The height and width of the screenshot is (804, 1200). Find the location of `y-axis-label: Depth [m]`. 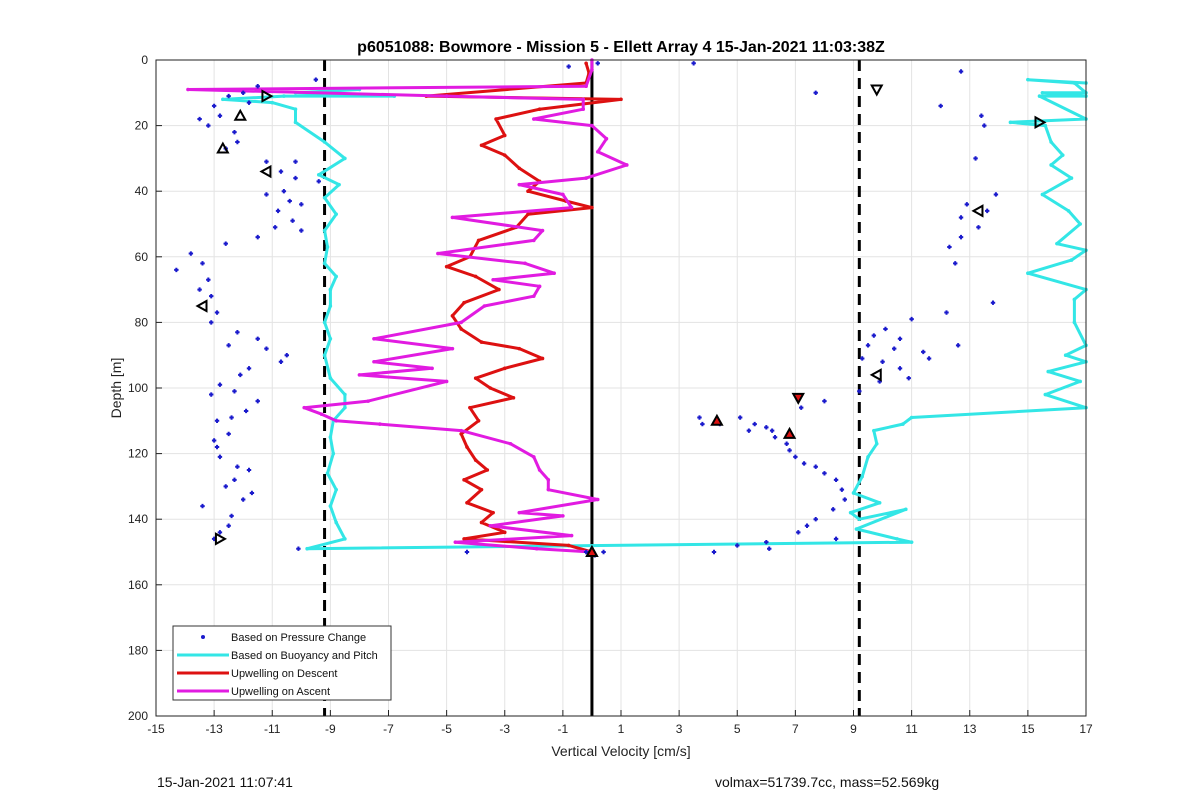

y-axis-label: Depth [m] is located at coordinates (116, 388).